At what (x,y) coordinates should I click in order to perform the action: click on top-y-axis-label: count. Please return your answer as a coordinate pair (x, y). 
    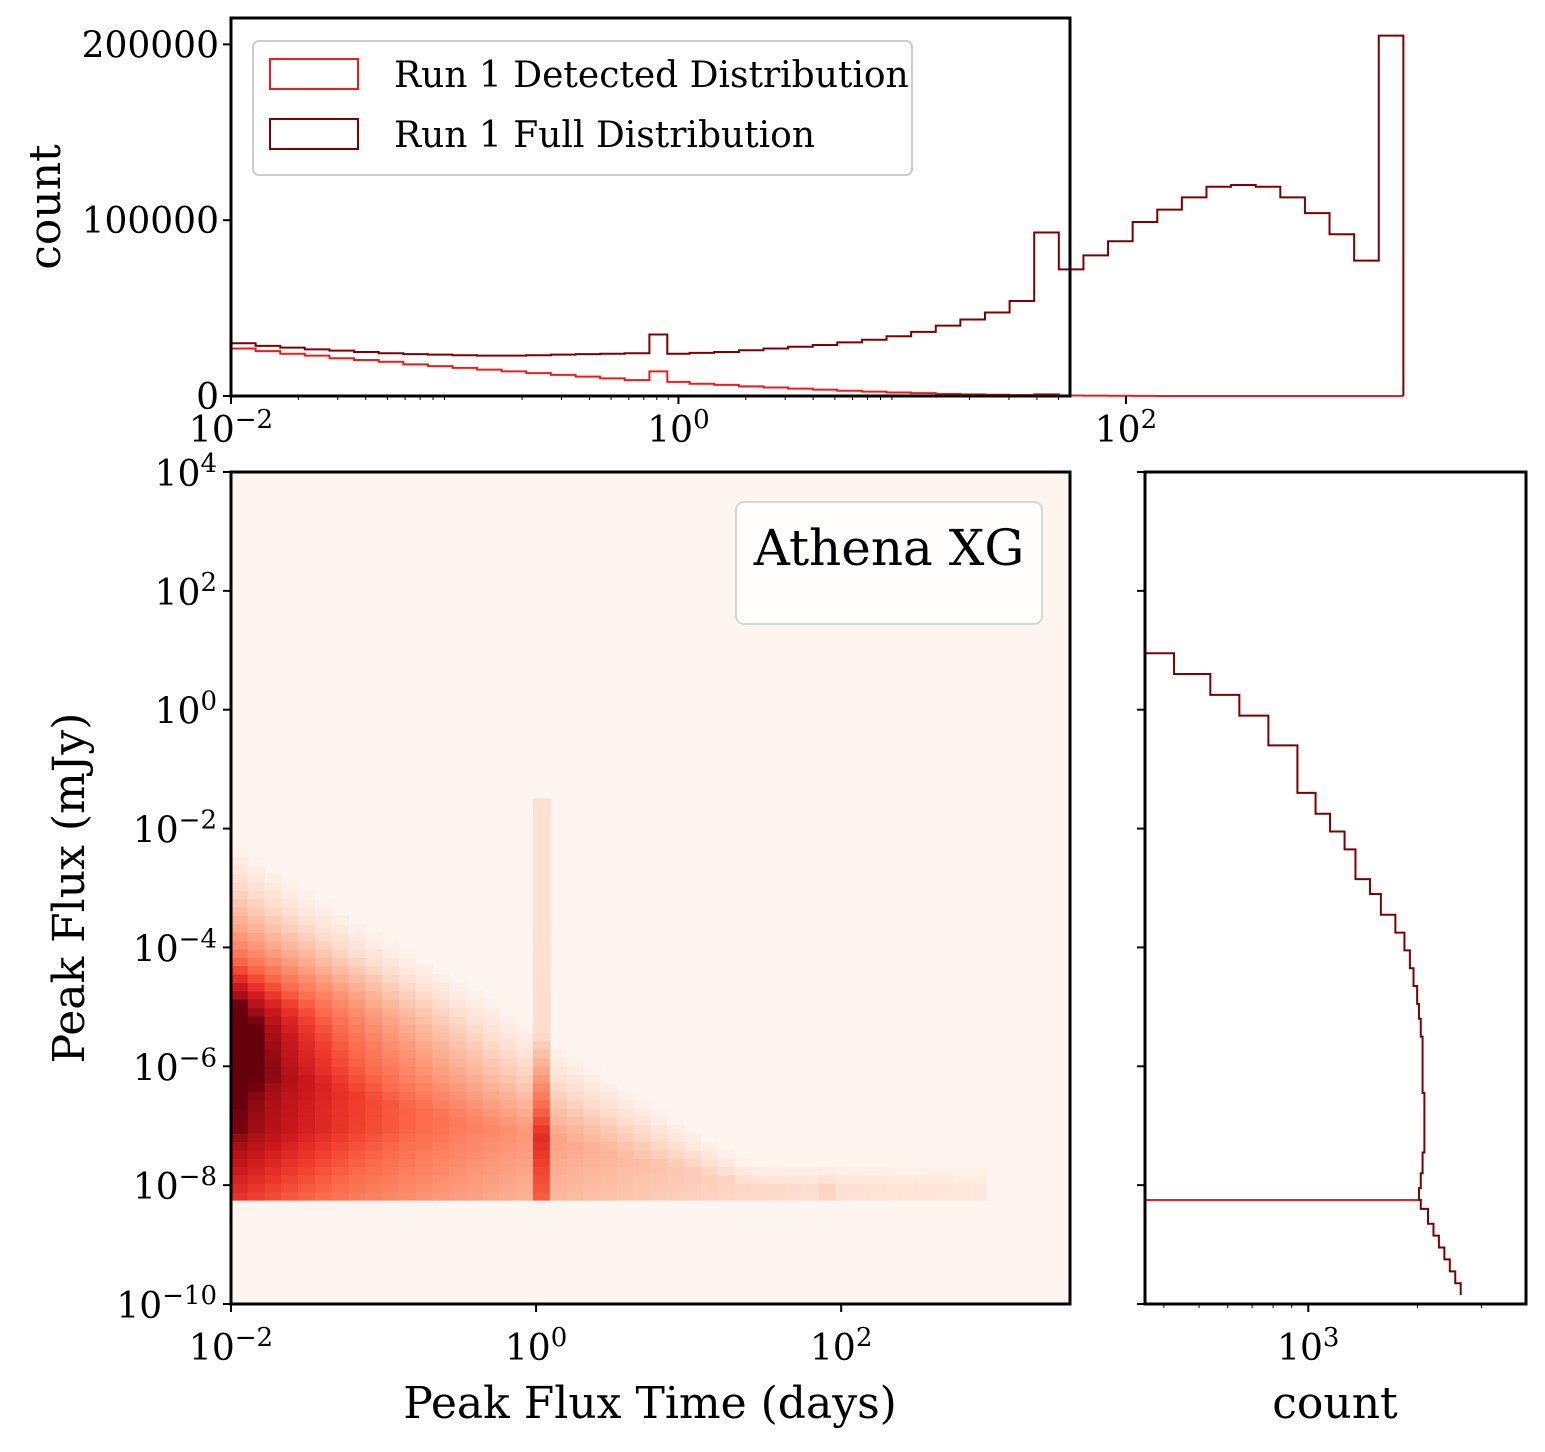
    Looking at the image, I should click on (45, 207).